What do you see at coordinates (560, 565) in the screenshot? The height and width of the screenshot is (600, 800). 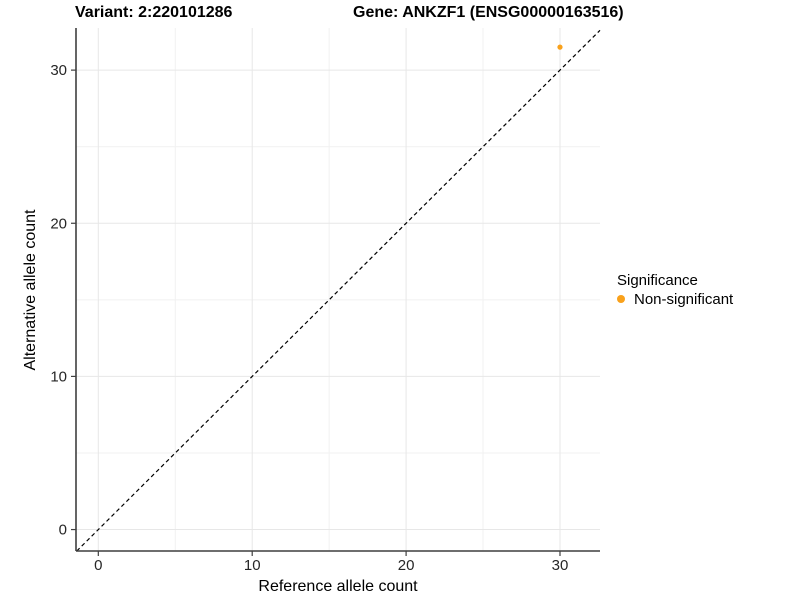 I see `x-tick-label: 30` at bounding box center [560, 565].